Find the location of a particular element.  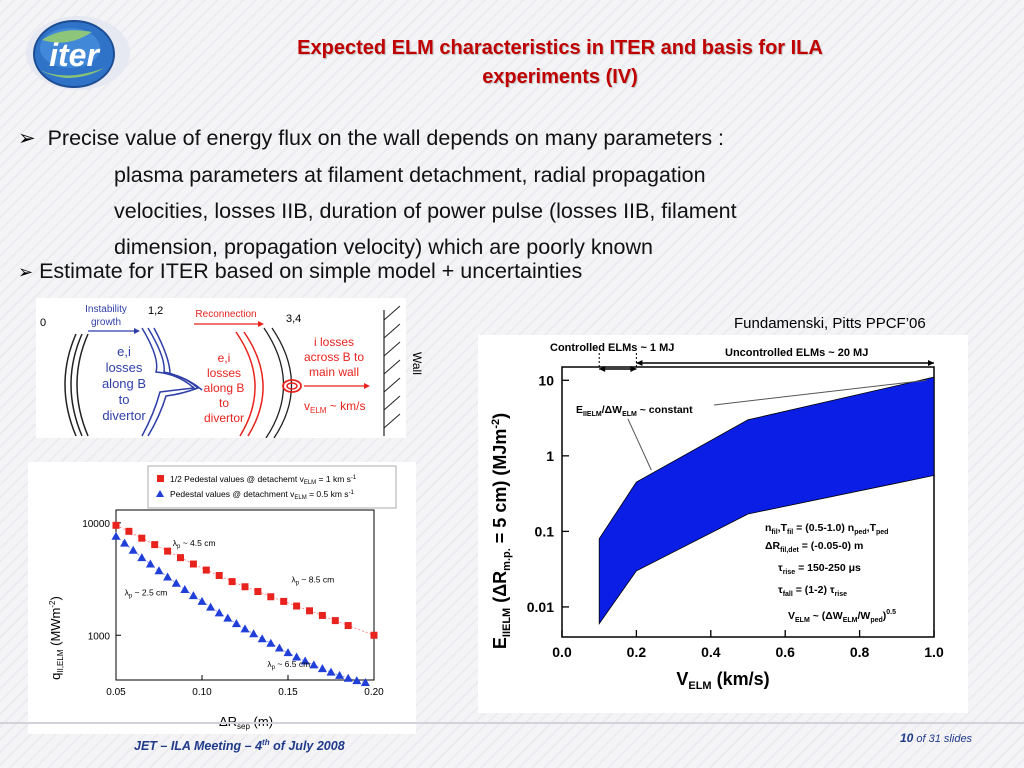

chart-b-xtick-label: 1.0 is located at coordinates (934, 652).